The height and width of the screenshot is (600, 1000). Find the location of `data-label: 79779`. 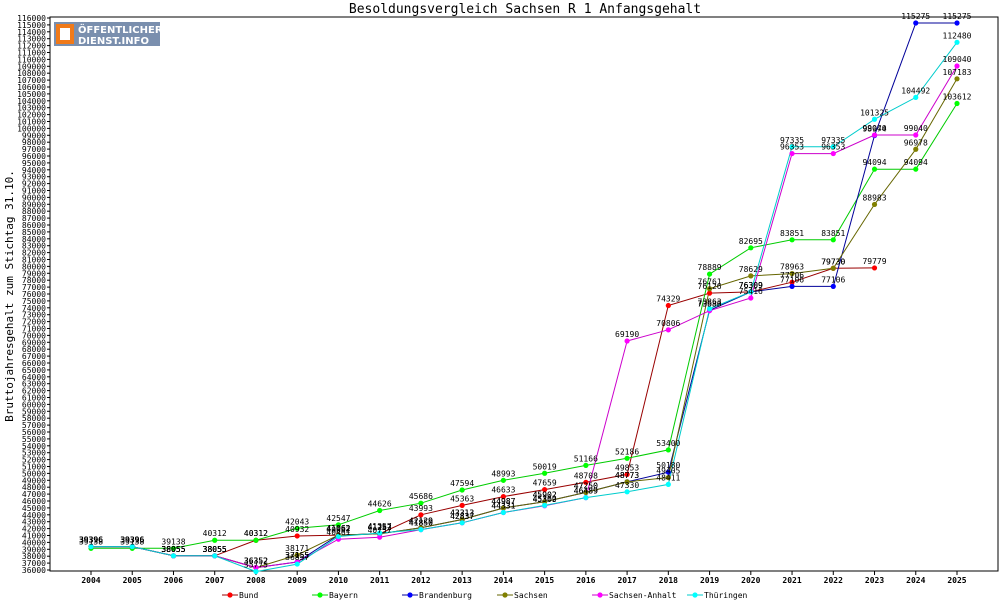

data-label: 79779 is located at coordinates (874, 261).